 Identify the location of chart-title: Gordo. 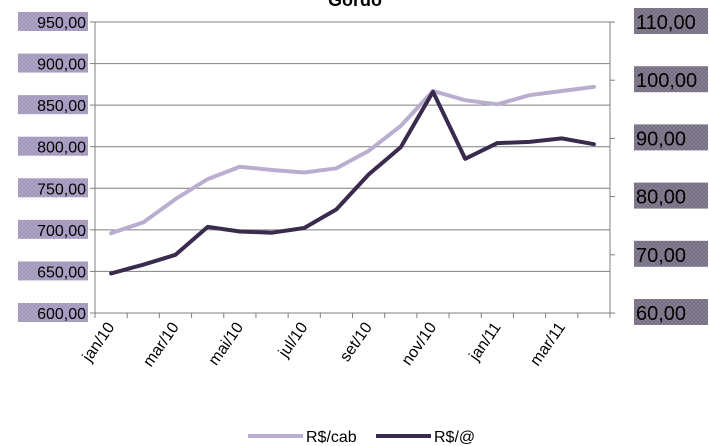
(355, 5).